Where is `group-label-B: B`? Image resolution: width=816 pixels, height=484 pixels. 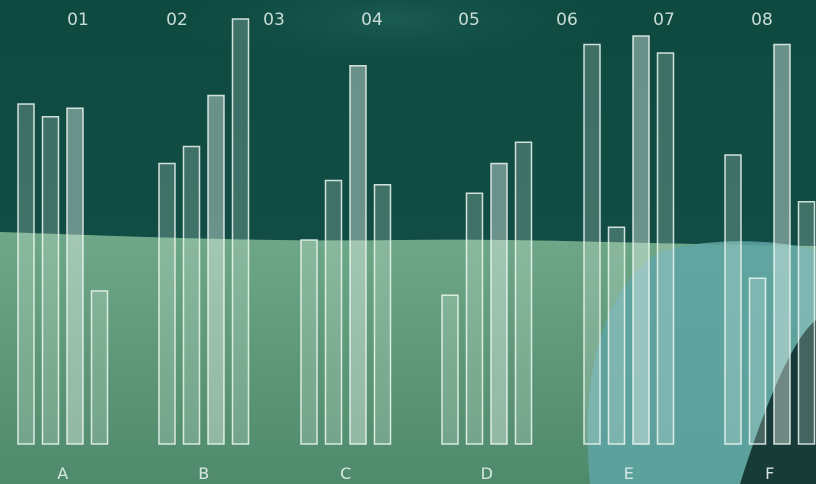
group-label-B: B is located at coordinates (203, 473).